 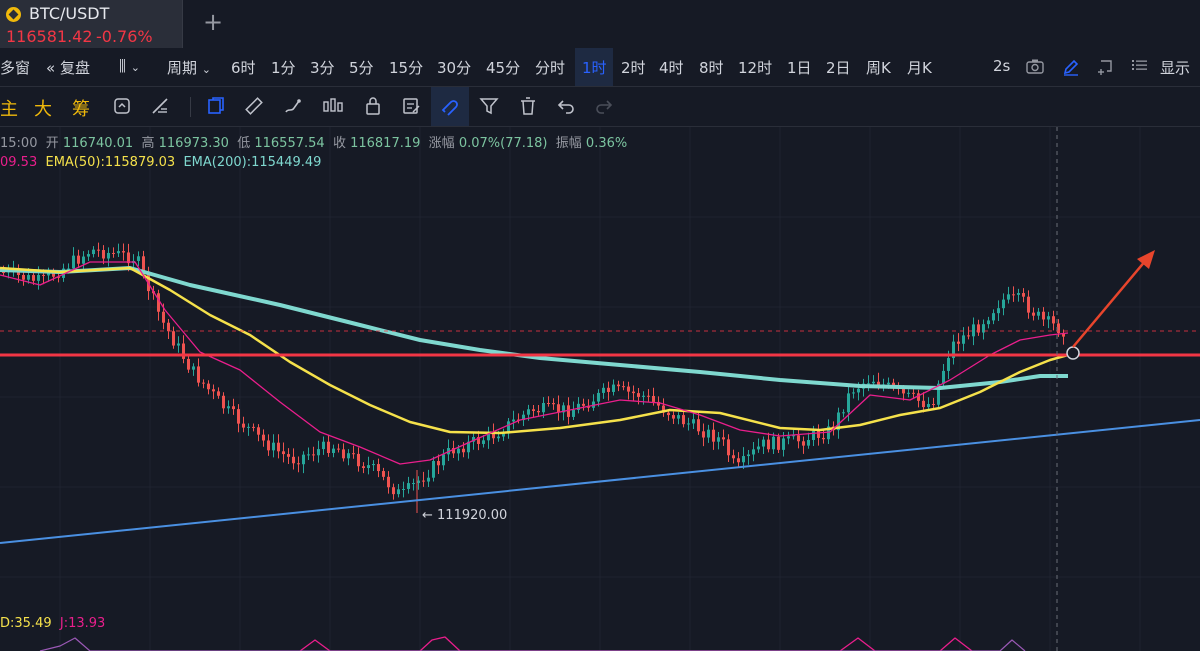 What do you see at coordinates (69, 13) in the screenshot?
I see `symbol-label: BTC/USDT` at bounding box center [69, 13].